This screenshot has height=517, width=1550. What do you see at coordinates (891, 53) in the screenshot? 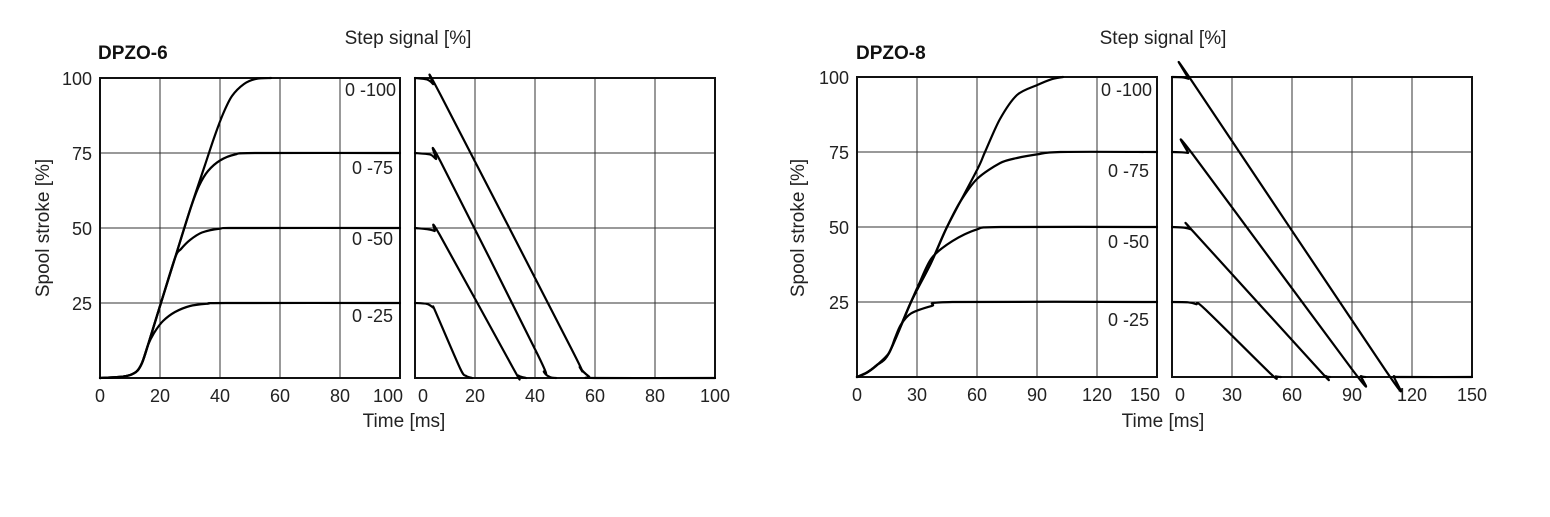
I see `group-title-dpzo-8: DPZO-8` at bounding box center [891, 53].